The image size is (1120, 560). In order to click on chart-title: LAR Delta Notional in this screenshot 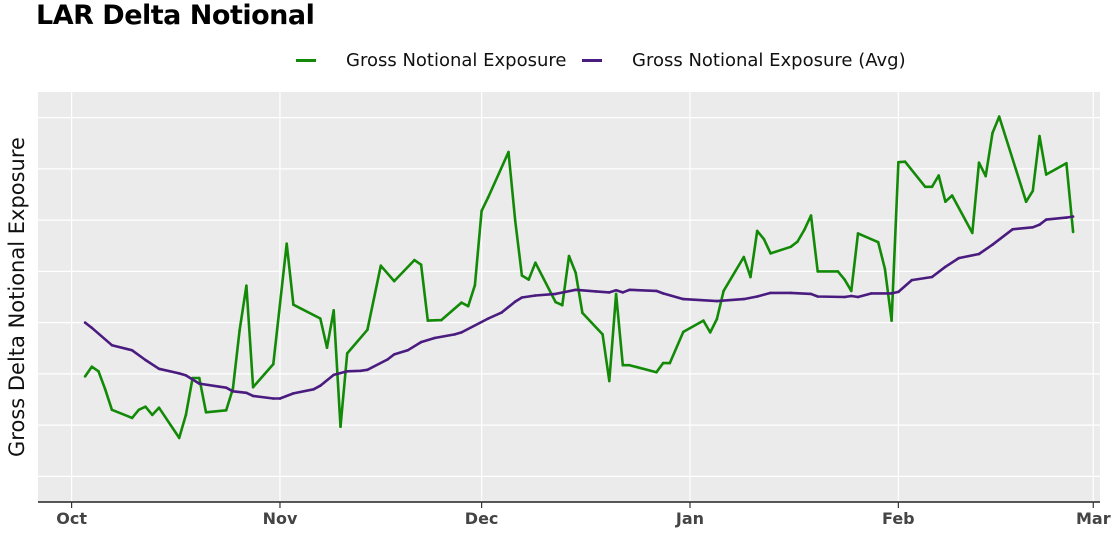, I will do `click(175, 15)`.